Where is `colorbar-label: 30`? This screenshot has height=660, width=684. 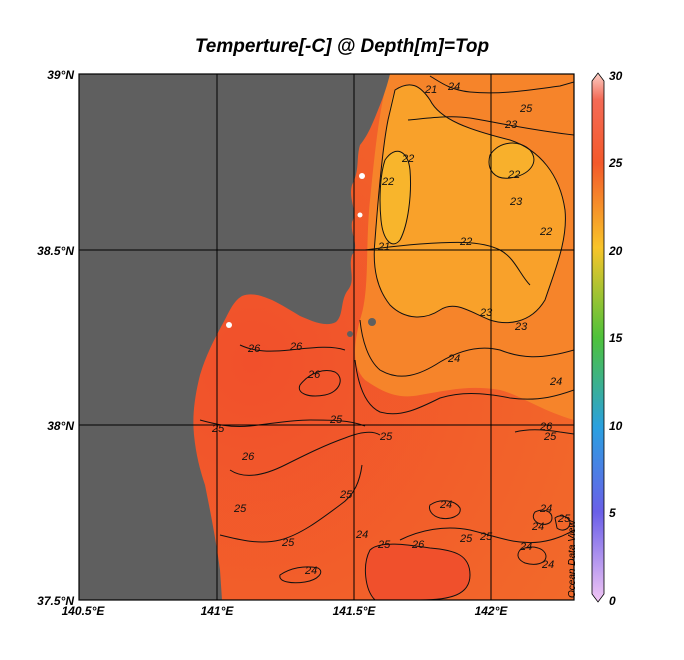
colorbar-label: 30 is located at coordinates (616, 76).